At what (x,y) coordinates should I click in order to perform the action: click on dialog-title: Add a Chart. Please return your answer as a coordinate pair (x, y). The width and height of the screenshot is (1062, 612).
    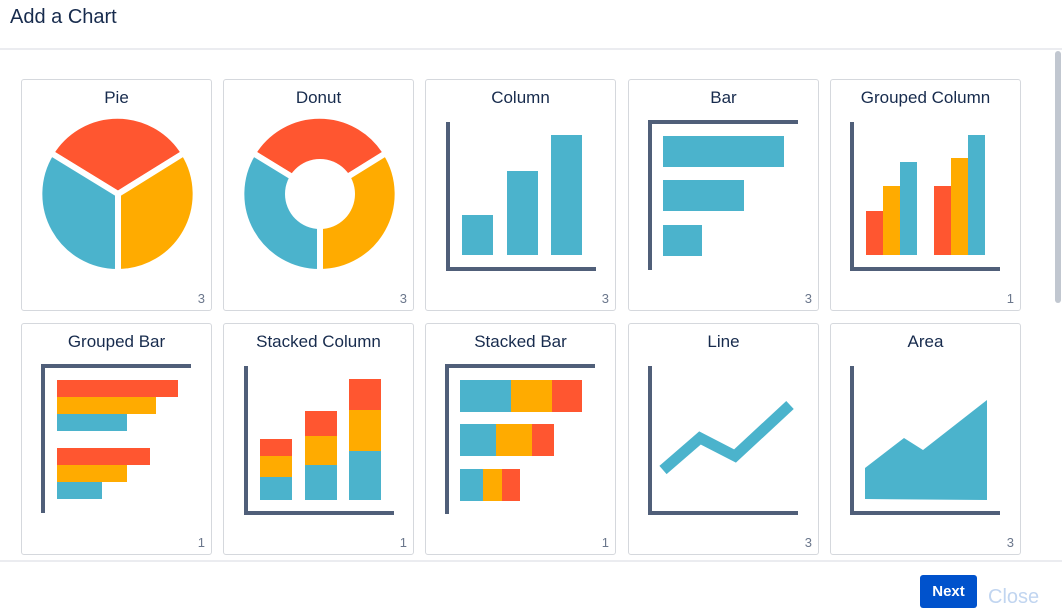
    Looking at the image, I should click on (63, 17).